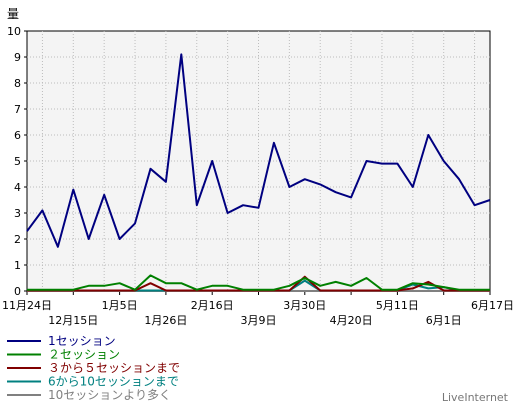 The width and height of the screenshot is (520, 405). I want to click on x-tick-label: 3月30日, so click(304, 305).